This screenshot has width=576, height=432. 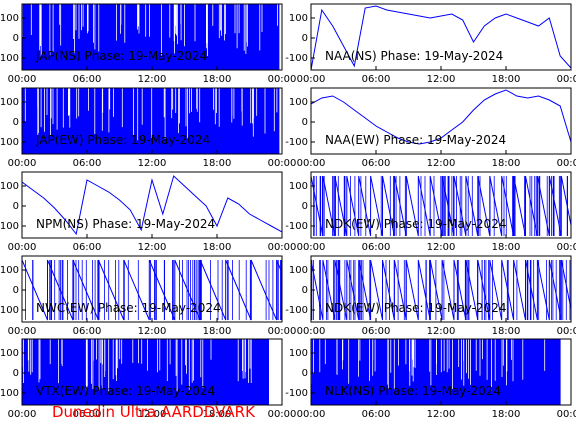 What do you see at coordinates (125, 224) in the screenshot?
I see `plot-title: NPM(NS) Phase: 19-May-2024` at bounding box center [125, 224].